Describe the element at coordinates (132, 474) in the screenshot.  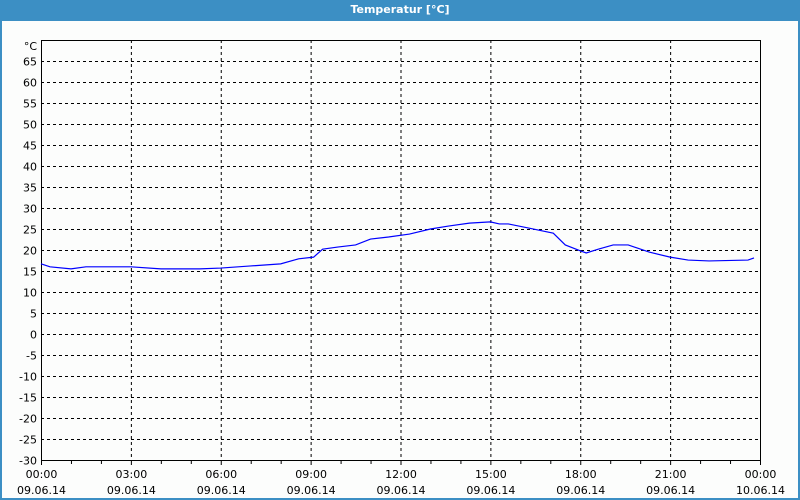
I see `x-tick-time: 03:00` at that location.